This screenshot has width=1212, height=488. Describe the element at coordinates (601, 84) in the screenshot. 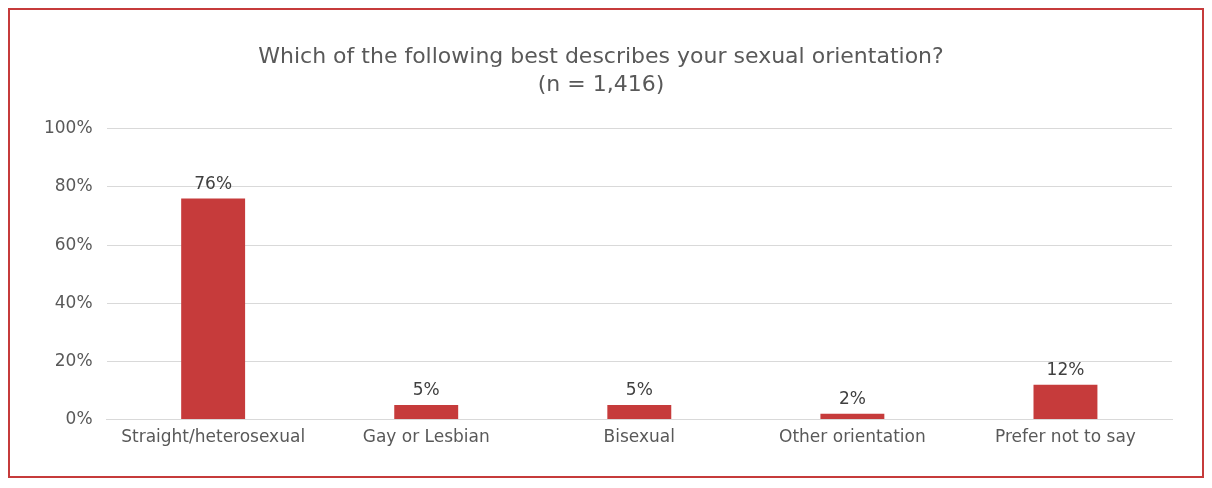

I see `chart-subtitle: (n = 1,416)` at that location.